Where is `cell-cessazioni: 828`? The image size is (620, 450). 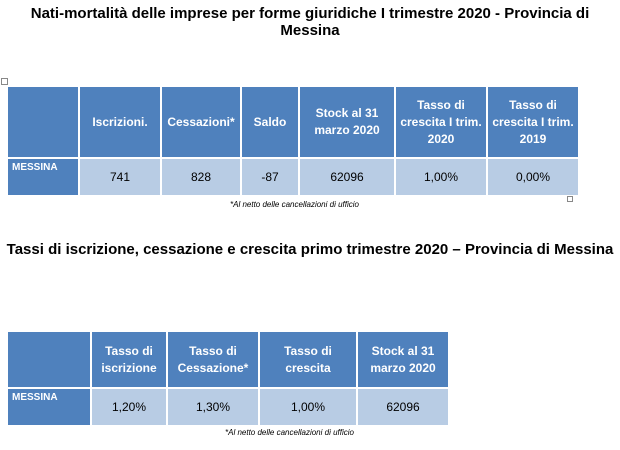
cell-cessazioni: 828 is located at coordinates (201, 177).